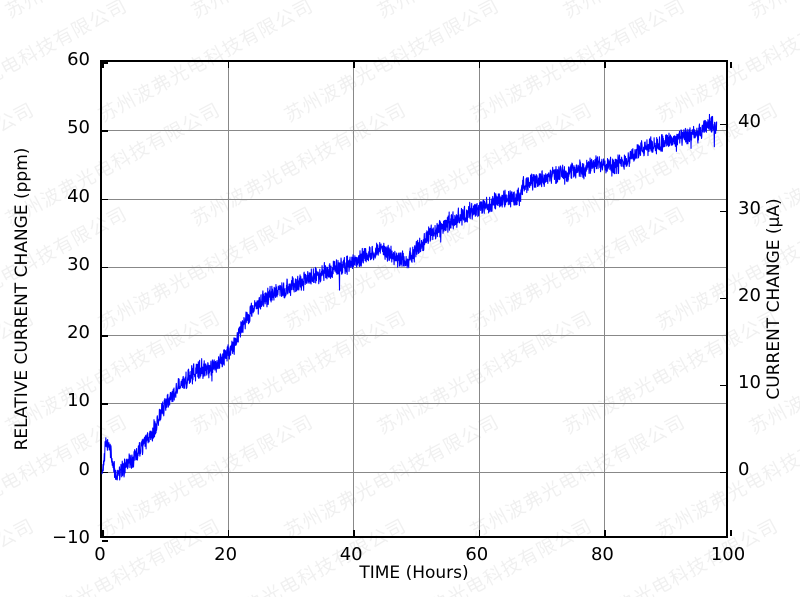 This screenshot has height=597, width=800. What do you see at coordinates (351, 554) in the screenshot?
I see `x-axis-ticklabel: 40` at bounding box center [351, 554].